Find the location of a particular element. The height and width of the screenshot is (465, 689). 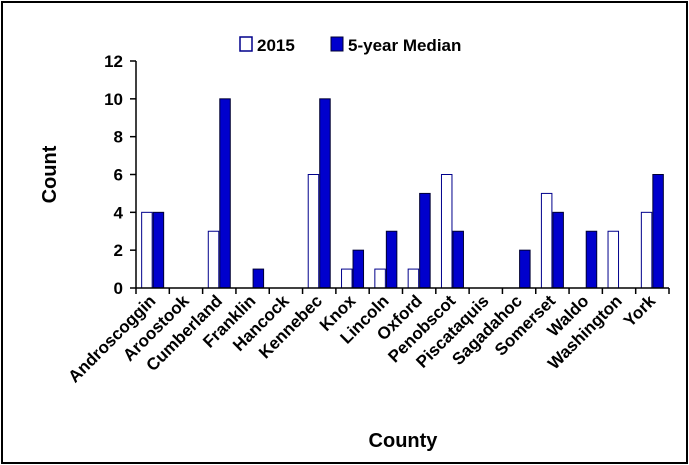

y-axis-title: Count is located at coordinates (50, 174).